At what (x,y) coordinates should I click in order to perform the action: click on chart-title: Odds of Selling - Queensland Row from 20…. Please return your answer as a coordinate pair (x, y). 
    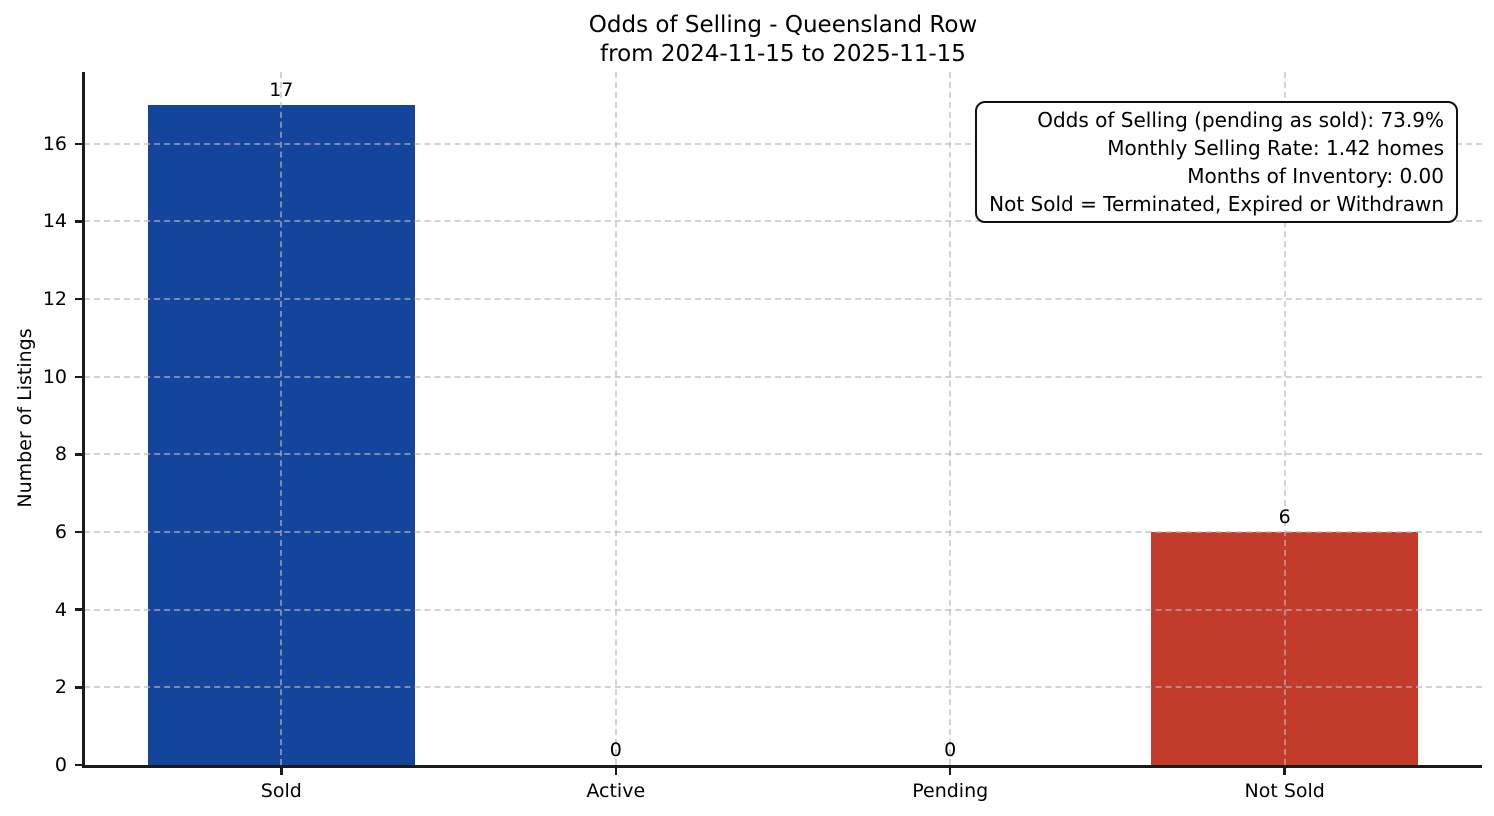
    Looking at the image, I should click on (783, 40).